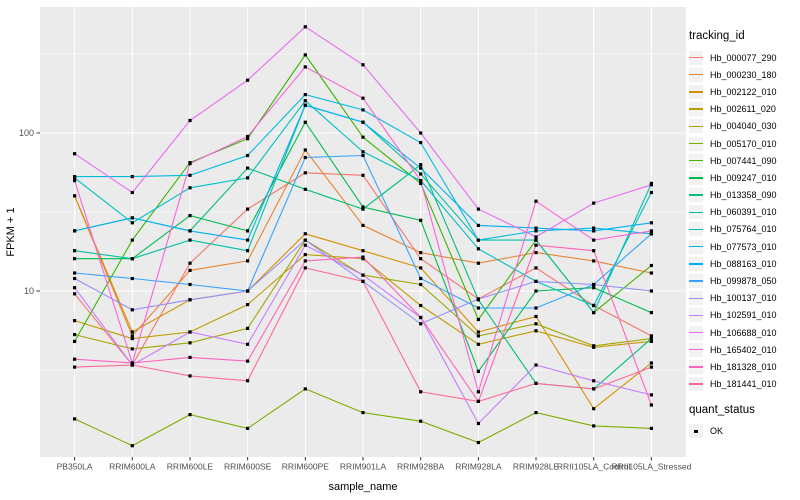  Describe the element at coordinates (744, 143) in the screenshot. I see `legend-item: Hb_005170_010` at that location.